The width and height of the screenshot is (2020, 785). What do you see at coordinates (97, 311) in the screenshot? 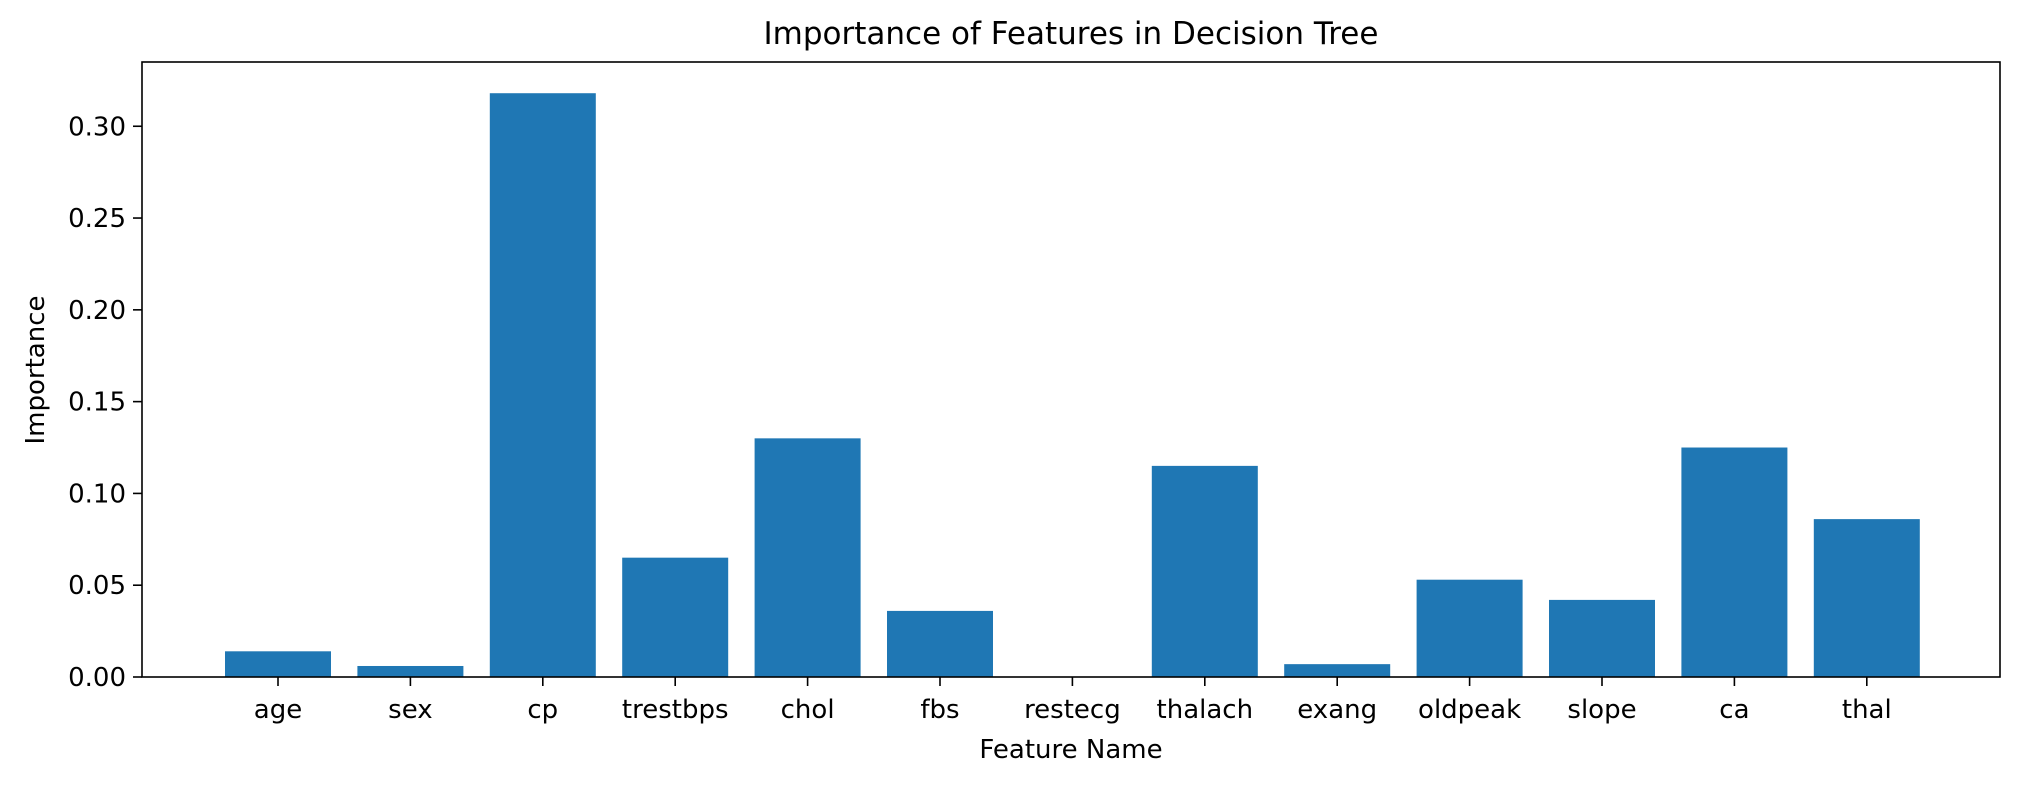
I see `y-tick-label: 0.20` at bounding box center [97, 311].